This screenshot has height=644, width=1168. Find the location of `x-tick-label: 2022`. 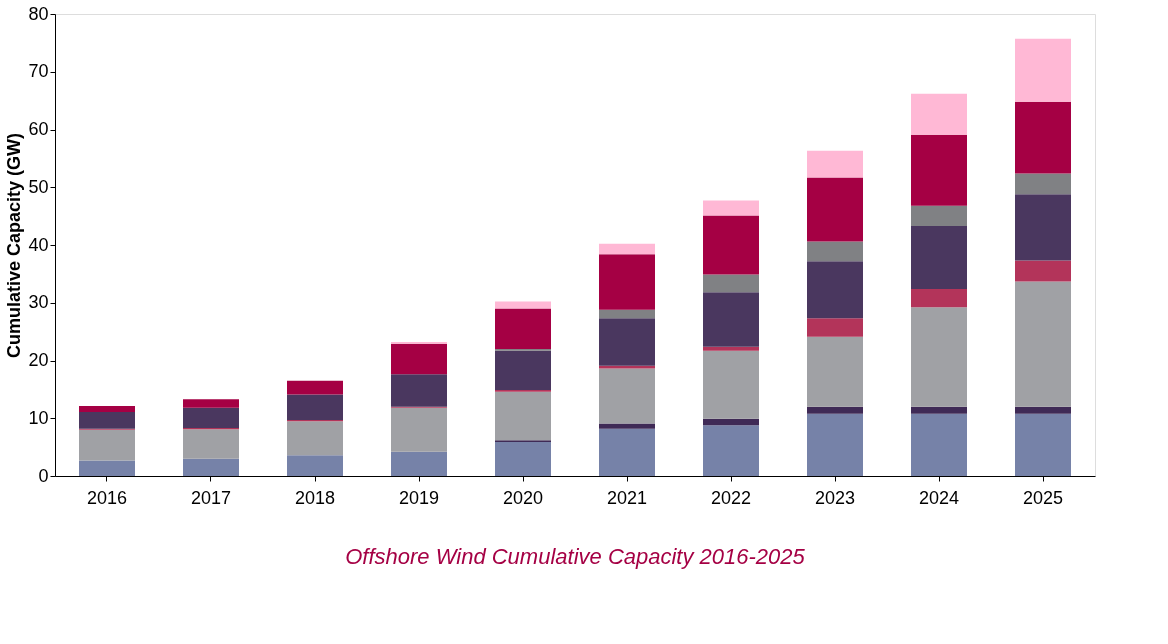

x-tick-label: 2022 is located at coordinates (731, 497).